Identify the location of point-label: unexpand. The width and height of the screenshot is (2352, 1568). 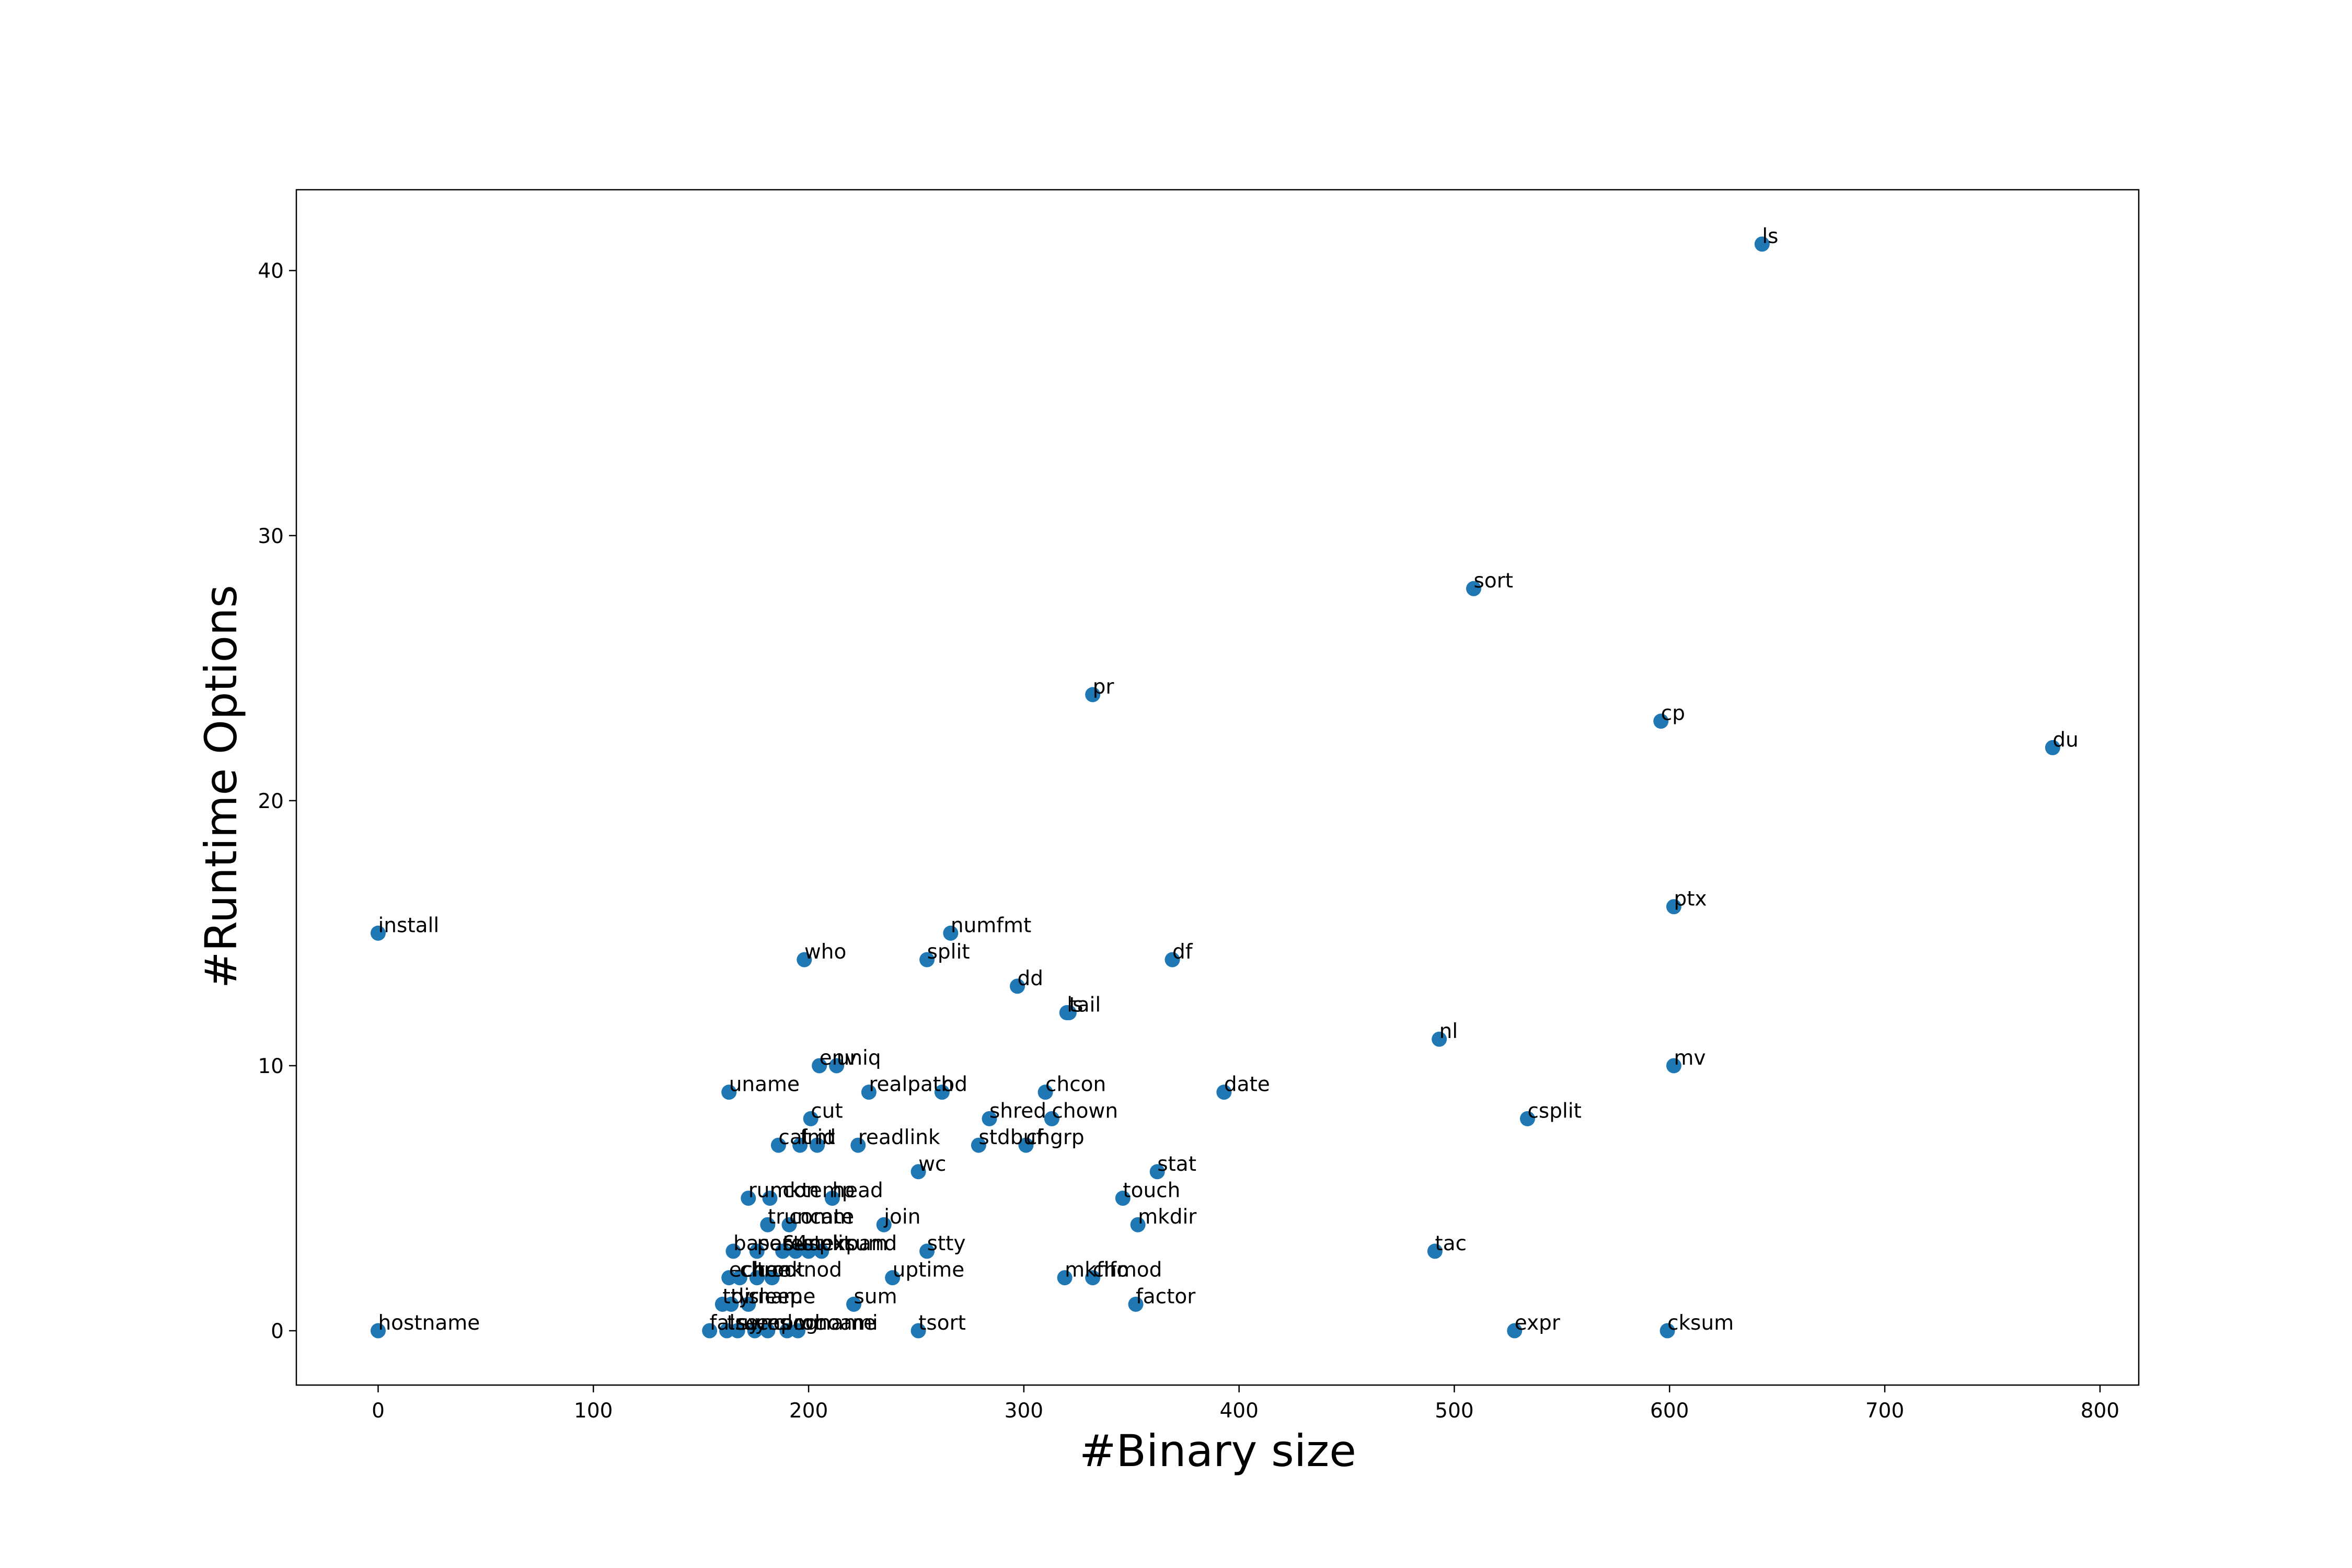
(846, 1243).